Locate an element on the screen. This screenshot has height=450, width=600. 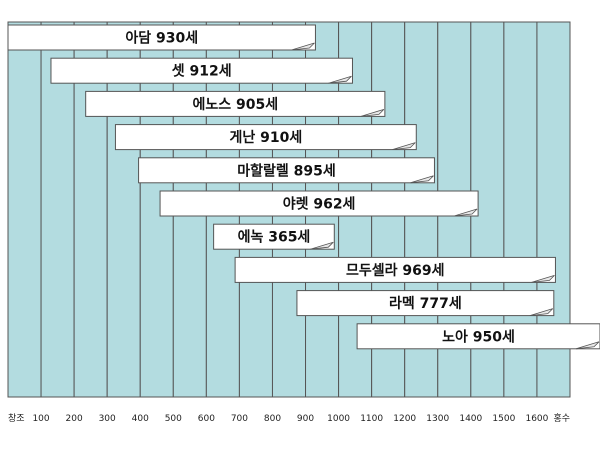
lifespan-bar-group: 므두셀라 969세 is located at coordinates (395, 269).